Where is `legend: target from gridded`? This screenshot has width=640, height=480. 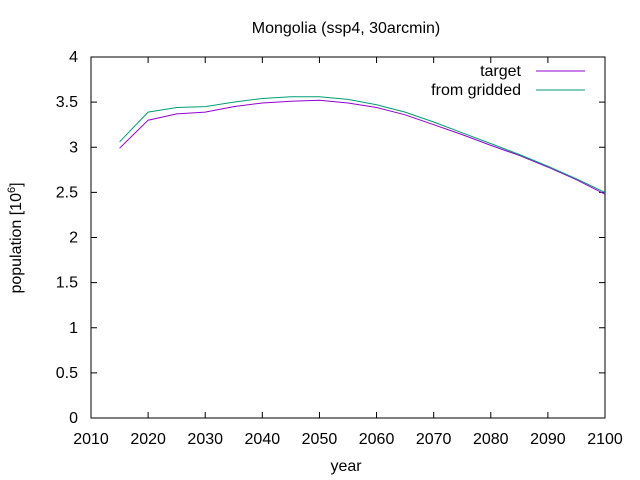 legend: target from gridded is located at coordinates (508, 81).